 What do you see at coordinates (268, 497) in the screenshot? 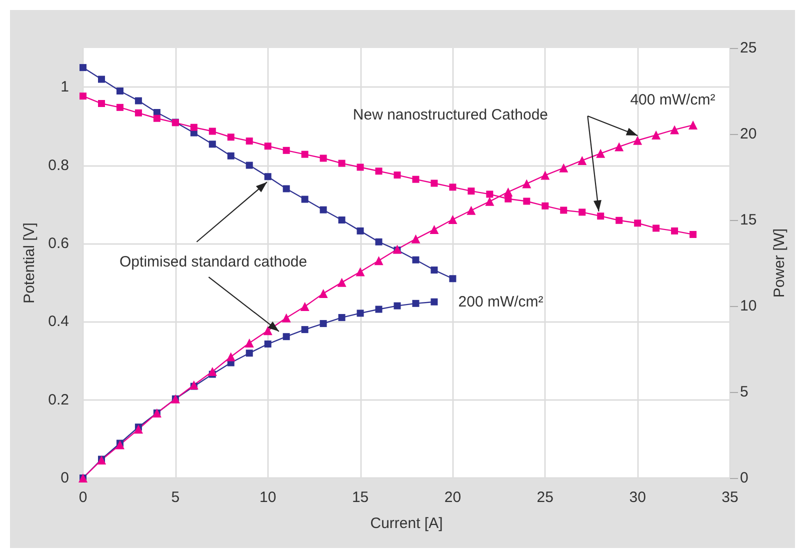
I see `x-tick-label: 10` at bounding box center [268, 497].